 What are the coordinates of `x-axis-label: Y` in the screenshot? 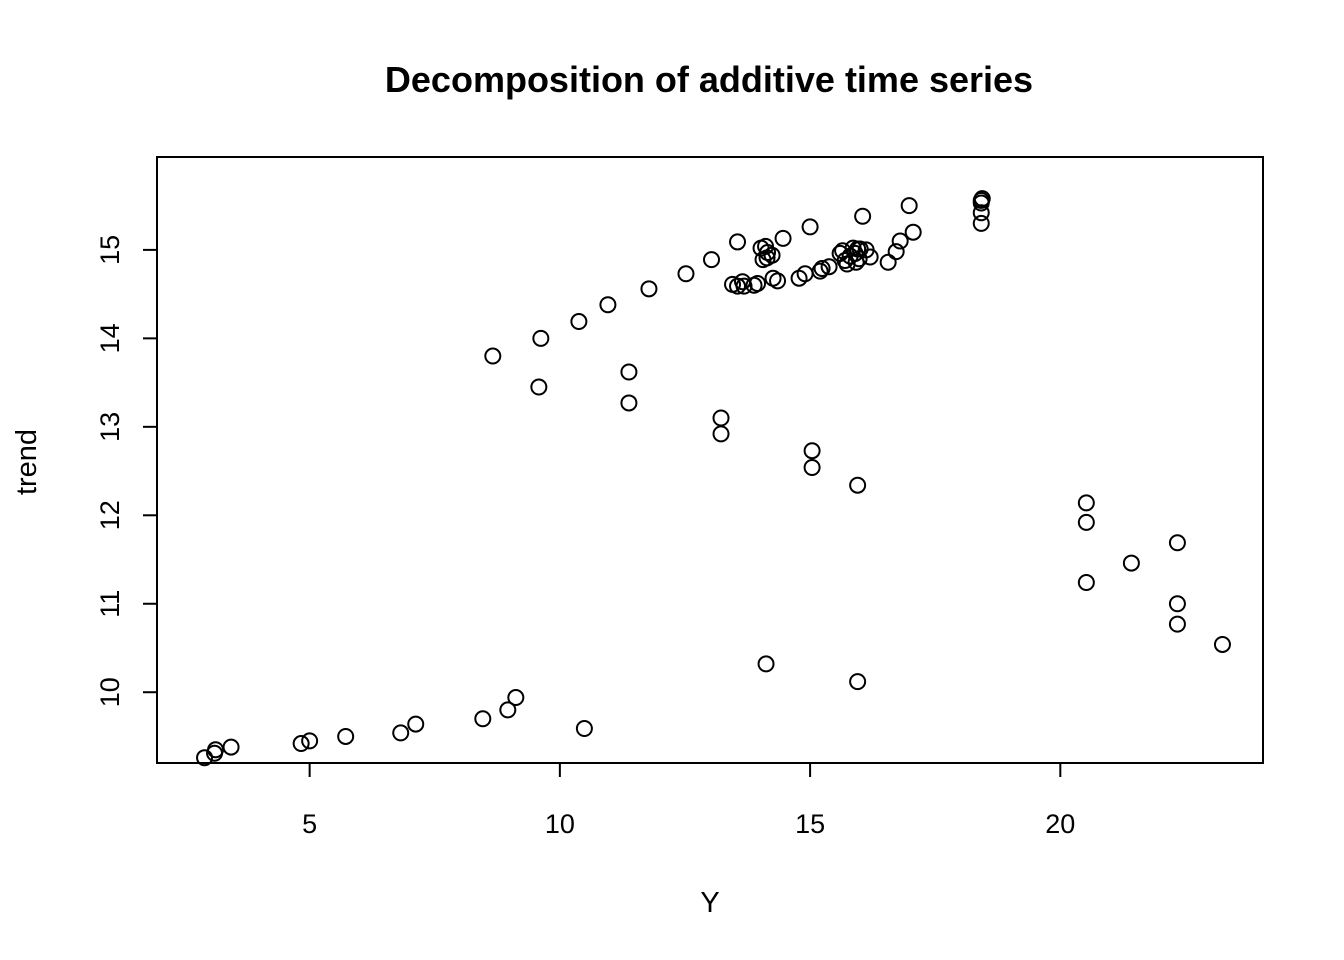 It's located at (709, 903).